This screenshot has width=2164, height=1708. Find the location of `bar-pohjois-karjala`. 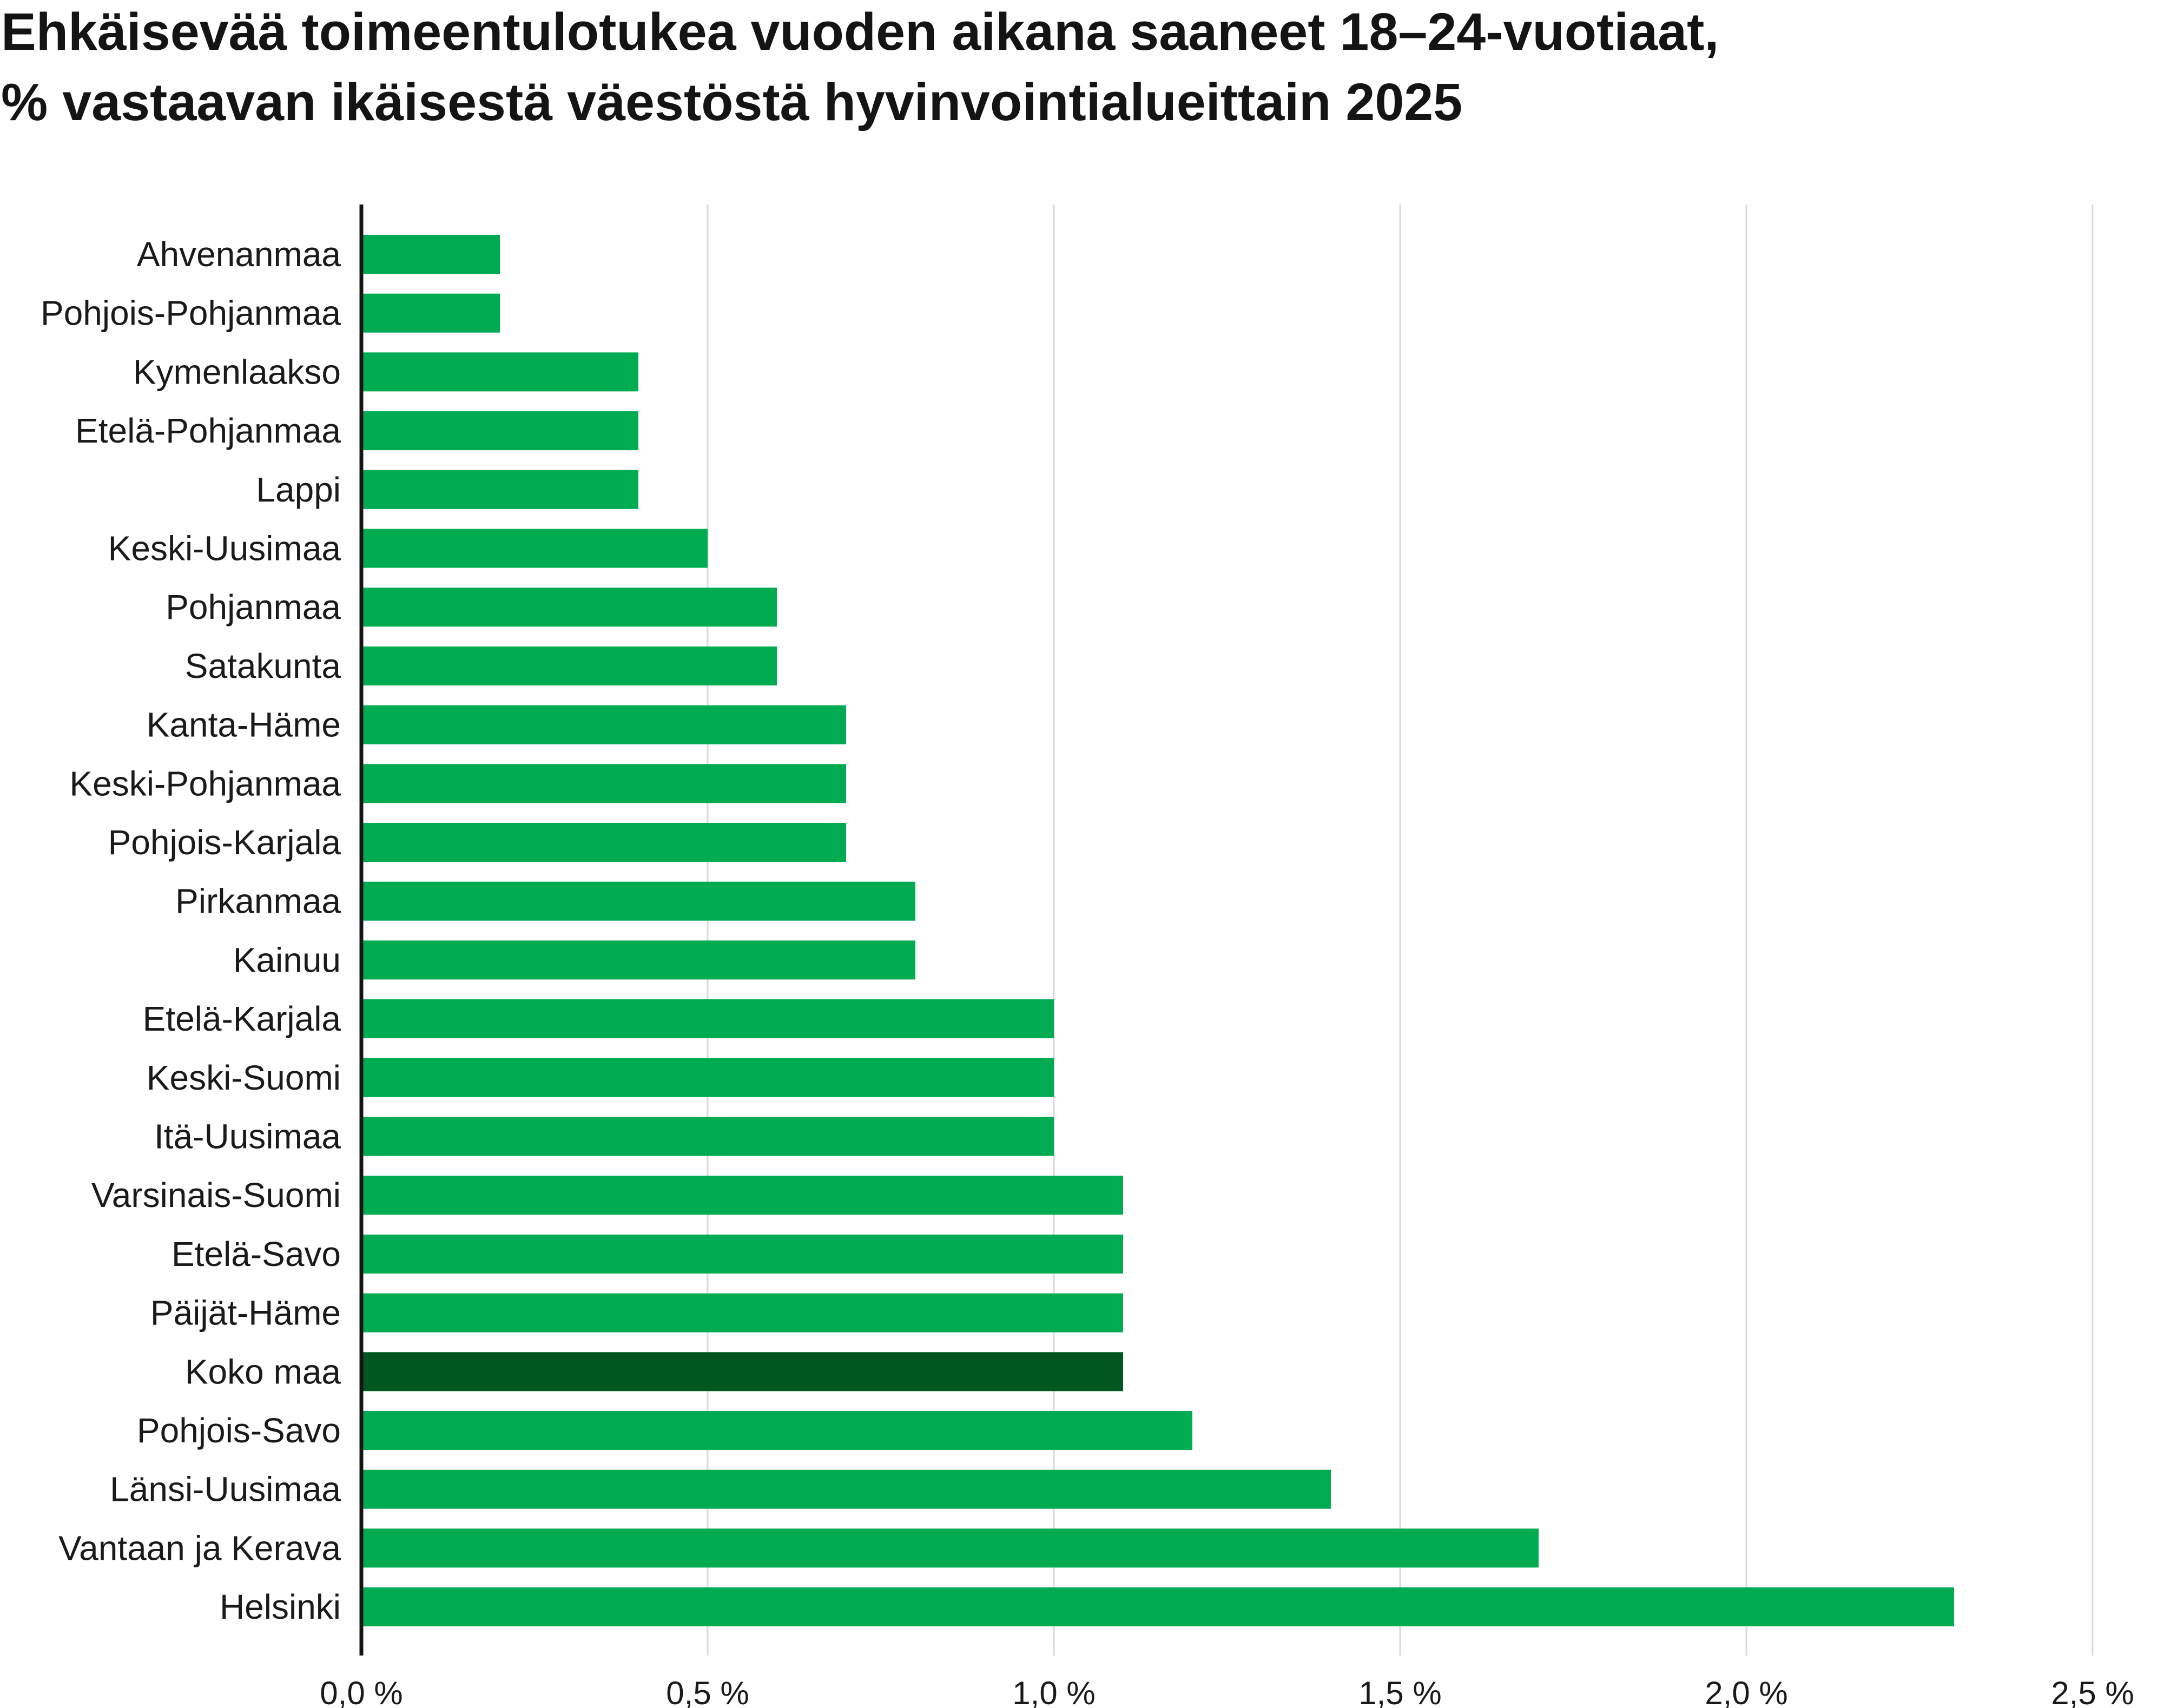

bar-pohjois-karjala is located at coordinates (604, 843).